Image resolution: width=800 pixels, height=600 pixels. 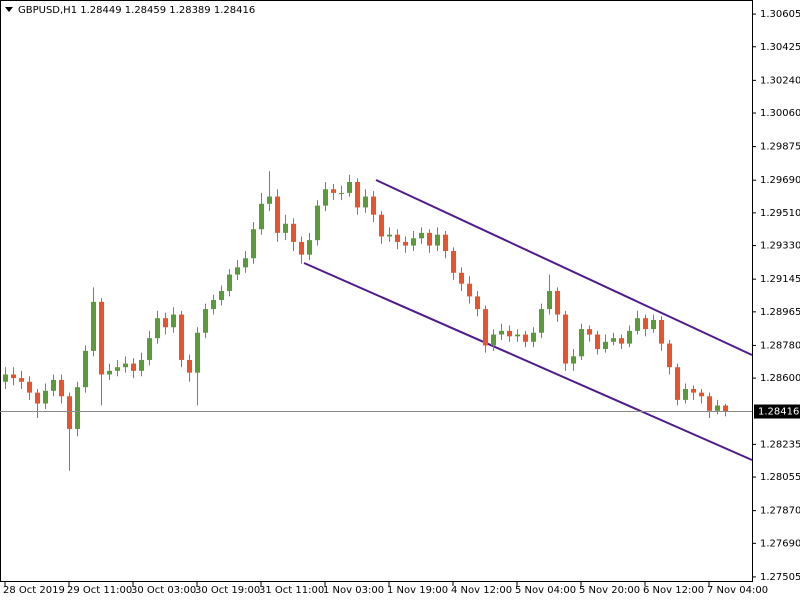 What do you see at coordinates (780, 147) in the screenshot?
I see `y-tick-label: 1.29875` at bounding box center [780, 147].